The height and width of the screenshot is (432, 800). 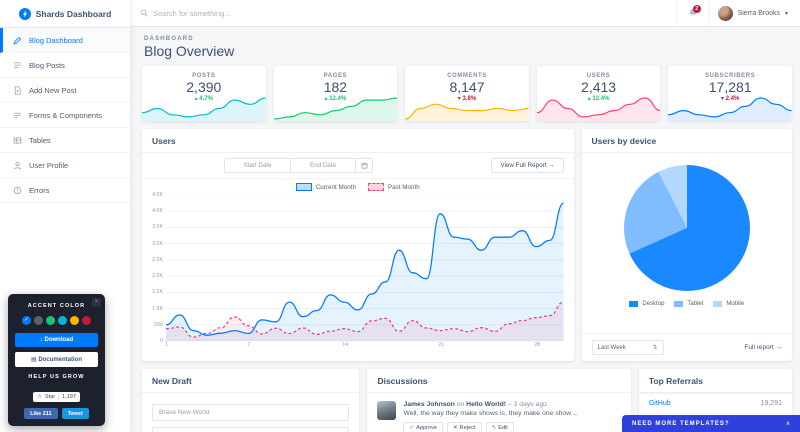 I want to click on y-tick-label: 0, so click(x=161, y=341).